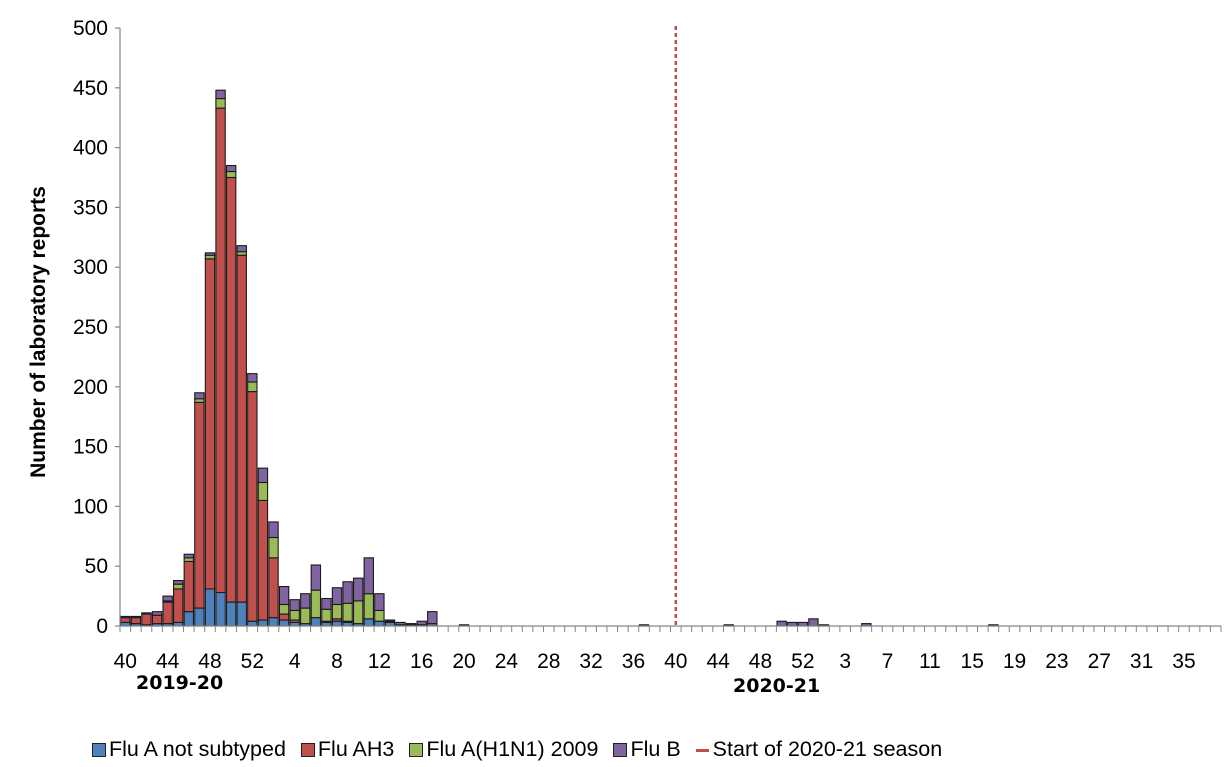 The width and height of the screenshot is (1225, 767). Describe the element at coordinates (90, 148) in the screenshot. I see `y-tick-label: 400` at that location.